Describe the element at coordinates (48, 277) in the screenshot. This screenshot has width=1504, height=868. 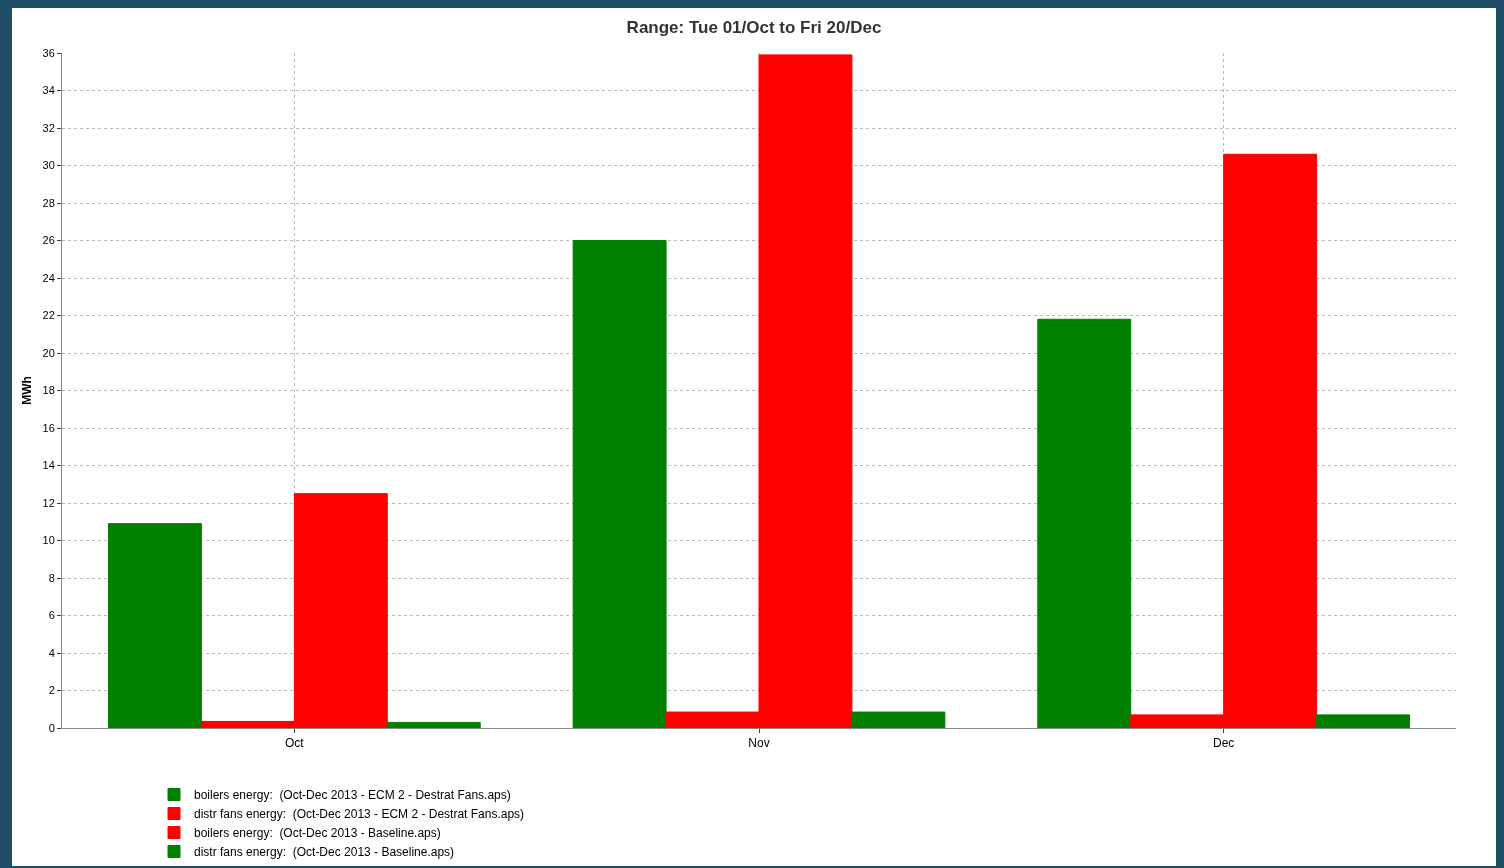
I see `y-tick-label: 24` at that location.